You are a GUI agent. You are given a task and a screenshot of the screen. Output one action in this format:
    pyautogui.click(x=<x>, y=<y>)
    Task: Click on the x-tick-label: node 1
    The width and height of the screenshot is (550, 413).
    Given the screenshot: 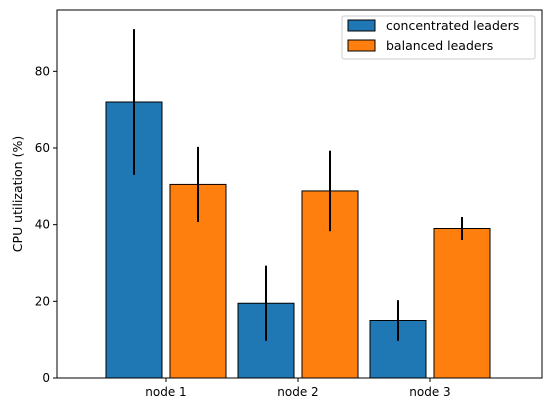 What is the action you would take?
    pyautogui.click(x=165, y=392)
    